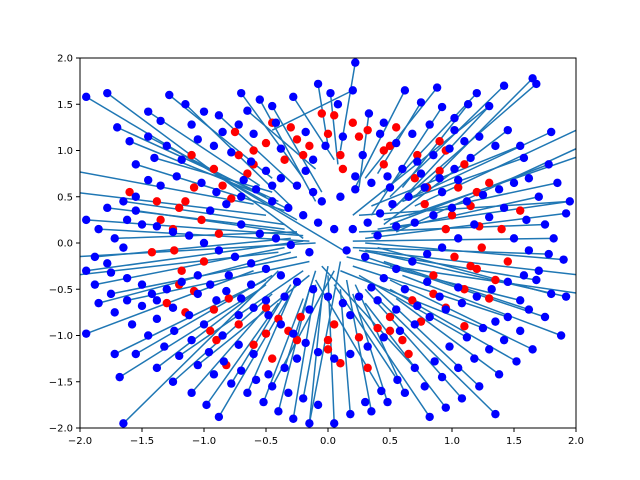  I want to click on x-tick-label: 0.5, so click(390, 441).